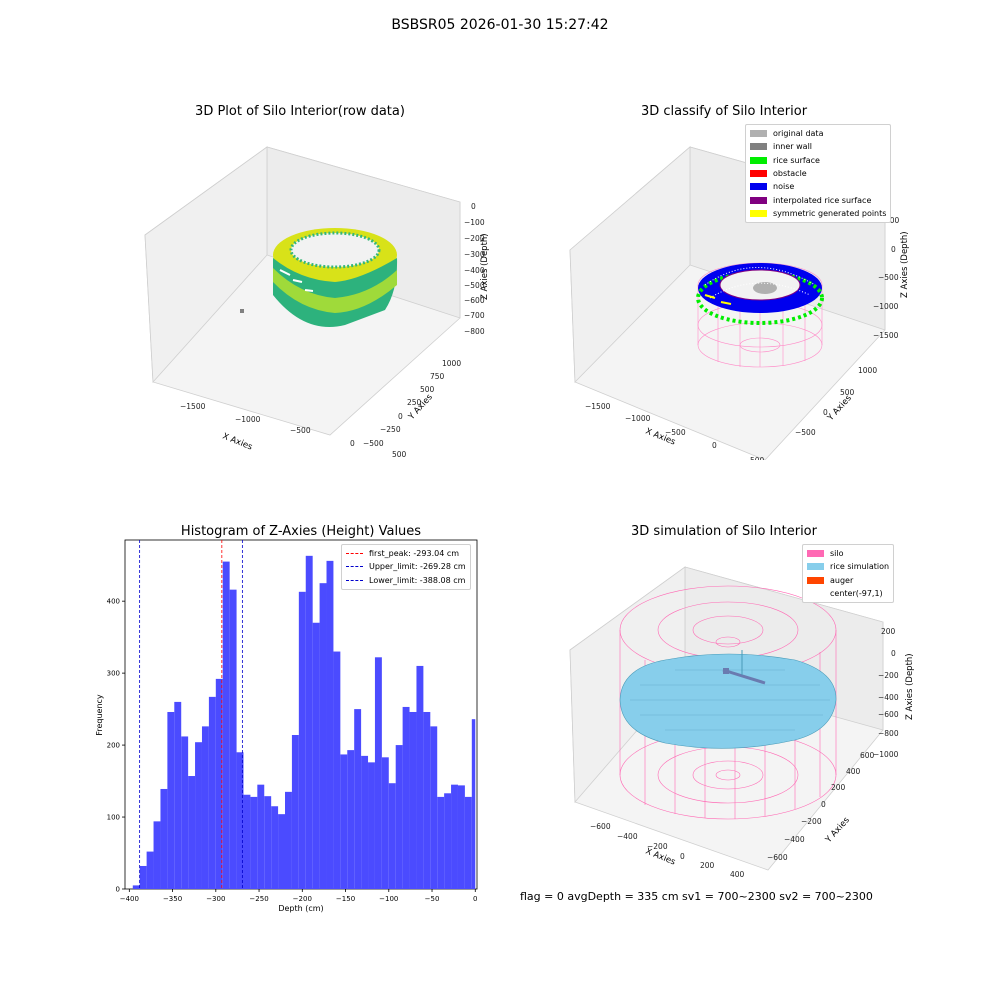 The image size is (1000, 1000). Describe the element at coordinates (258, 899) in the screenshot. I see `histogram-x-tick-label: −250` at that location.